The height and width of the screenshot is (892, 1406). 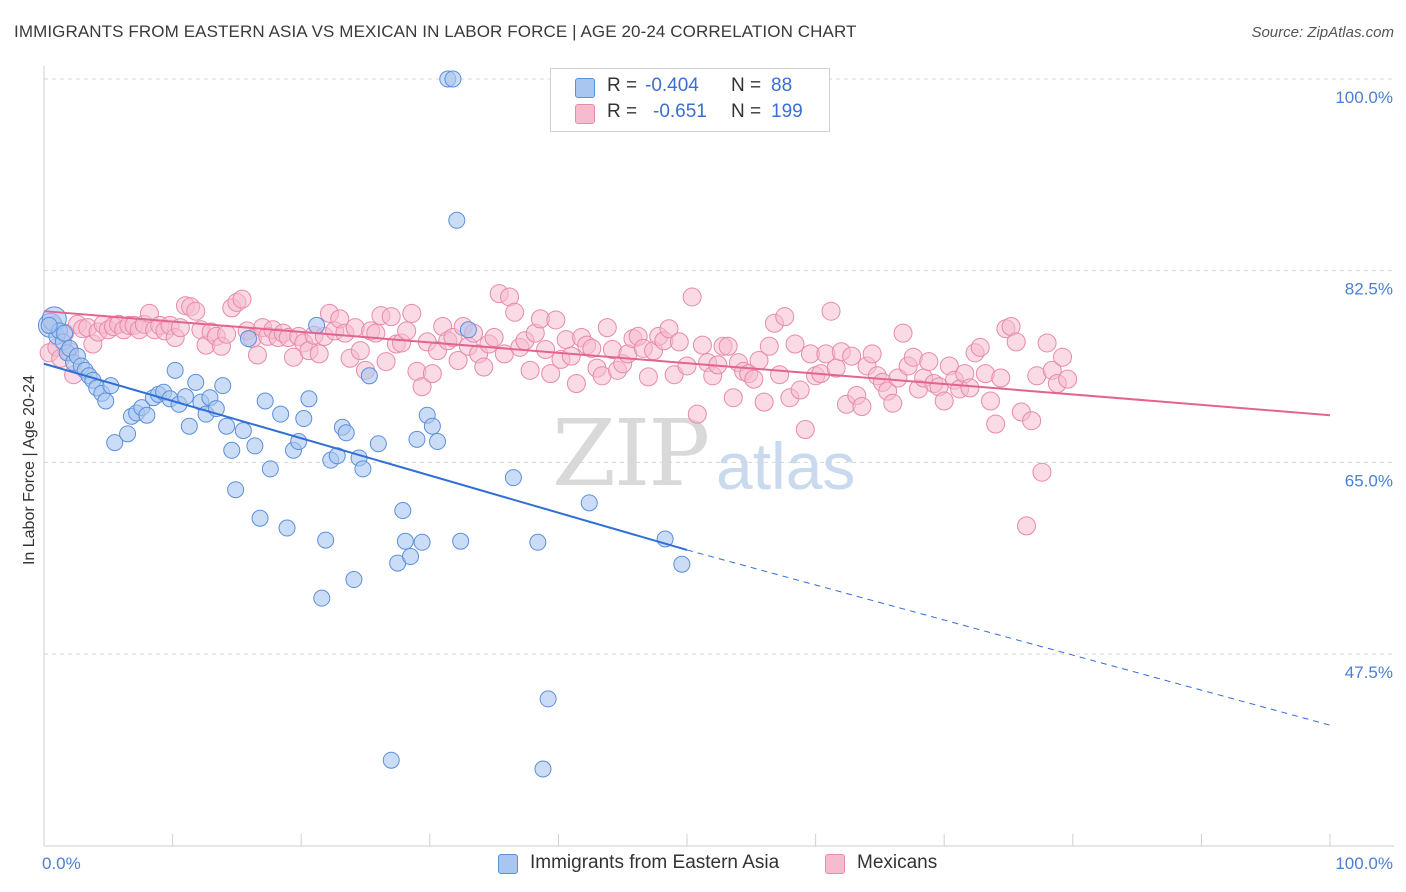 What do you see at coordinates (782, 85) in the screenshot?
I see `legend-n-value: 88` at bounding box center [782, 85].